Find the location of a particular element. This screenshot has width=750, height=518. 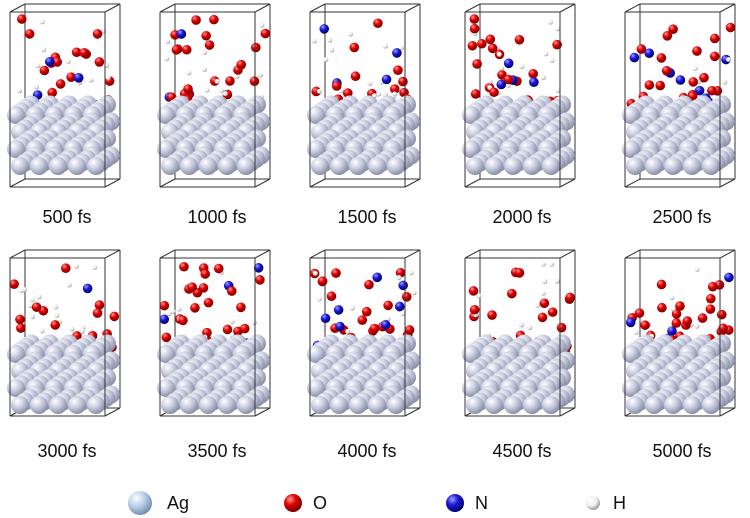

snapshot: 1500 fs is located at coordinates (364, 115).